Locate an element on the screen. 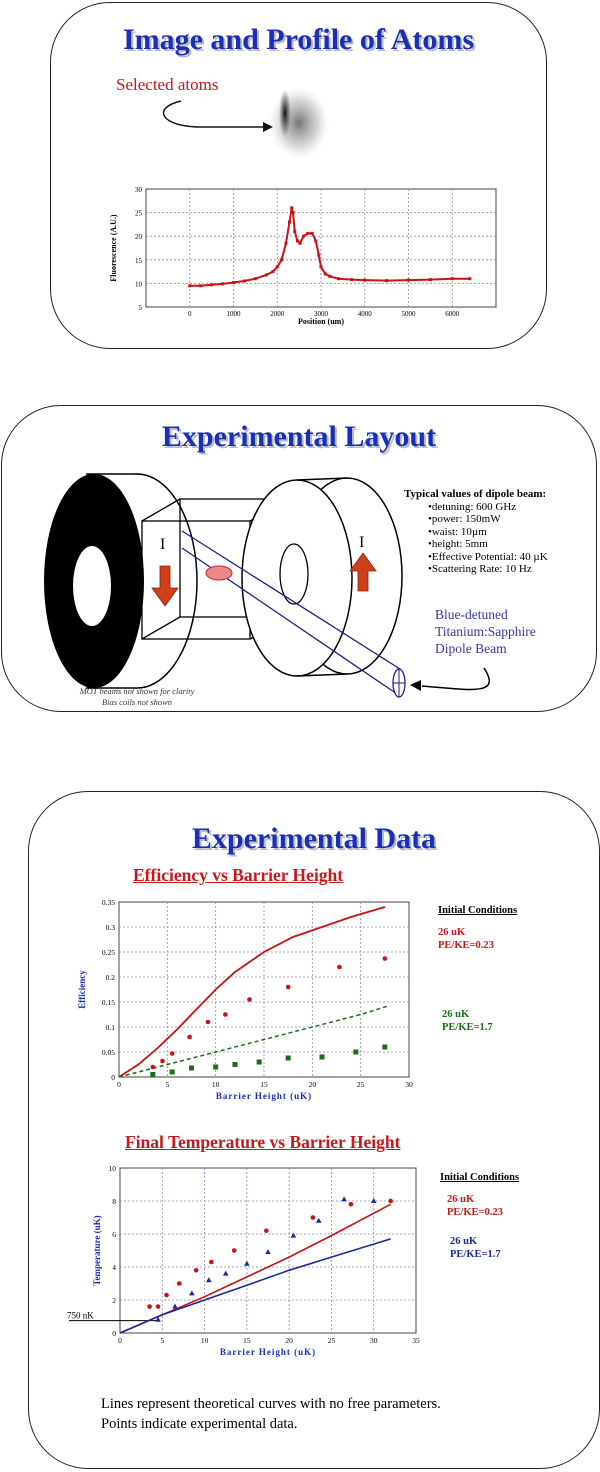 The height and width of the screenshot is (1472, 600). x-tick-label: 0 is located at coordinates (120, 1340).